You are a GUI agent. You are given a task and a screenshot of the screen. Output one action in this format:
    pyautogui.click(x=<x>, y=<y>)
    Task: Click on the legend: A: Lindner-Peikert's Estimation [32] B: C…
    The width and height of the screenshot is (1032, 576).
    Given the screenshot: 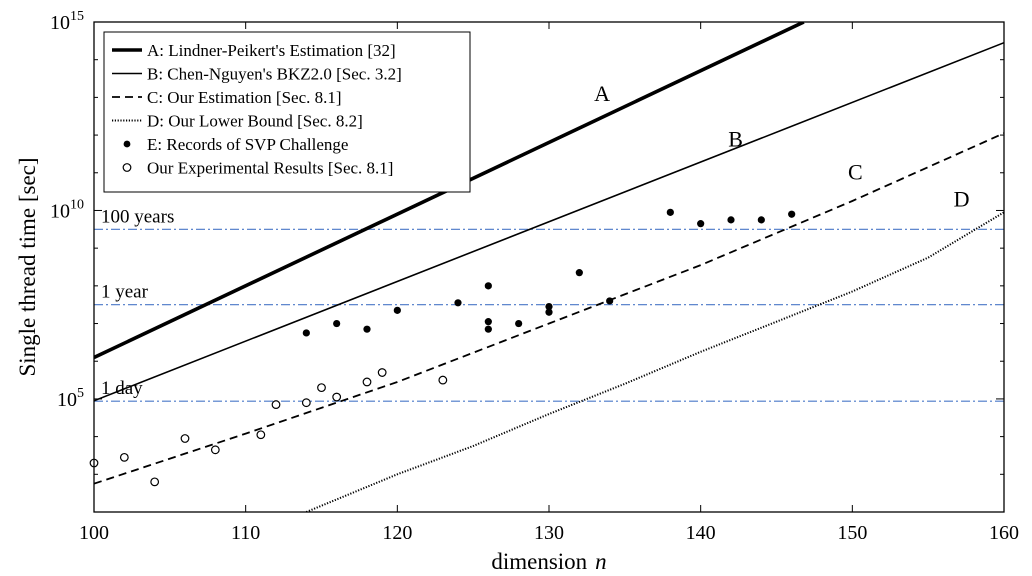 What is the action you would take?
    pyautogui.click(x=287, y=112)
    